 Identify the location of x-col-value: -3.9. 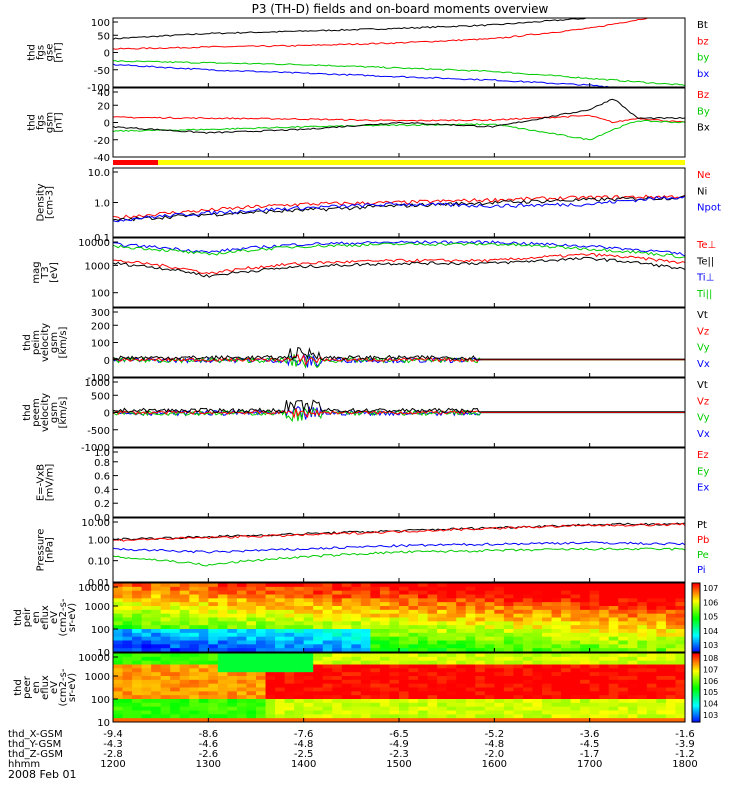
(685, 744).